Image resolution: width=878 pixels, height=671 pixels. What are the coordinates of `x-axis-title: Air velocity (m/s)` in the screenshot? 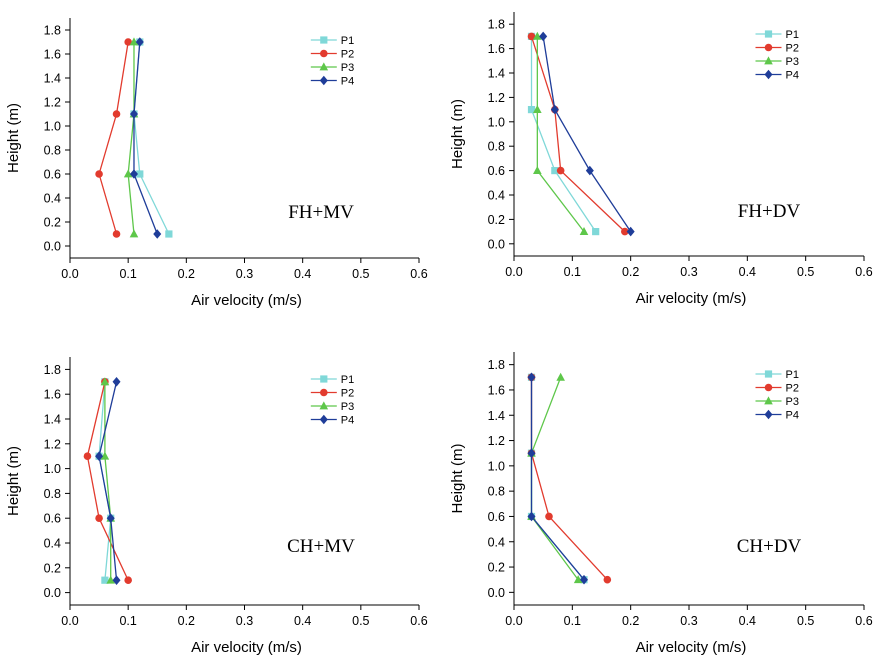 It's located at (246, 300).